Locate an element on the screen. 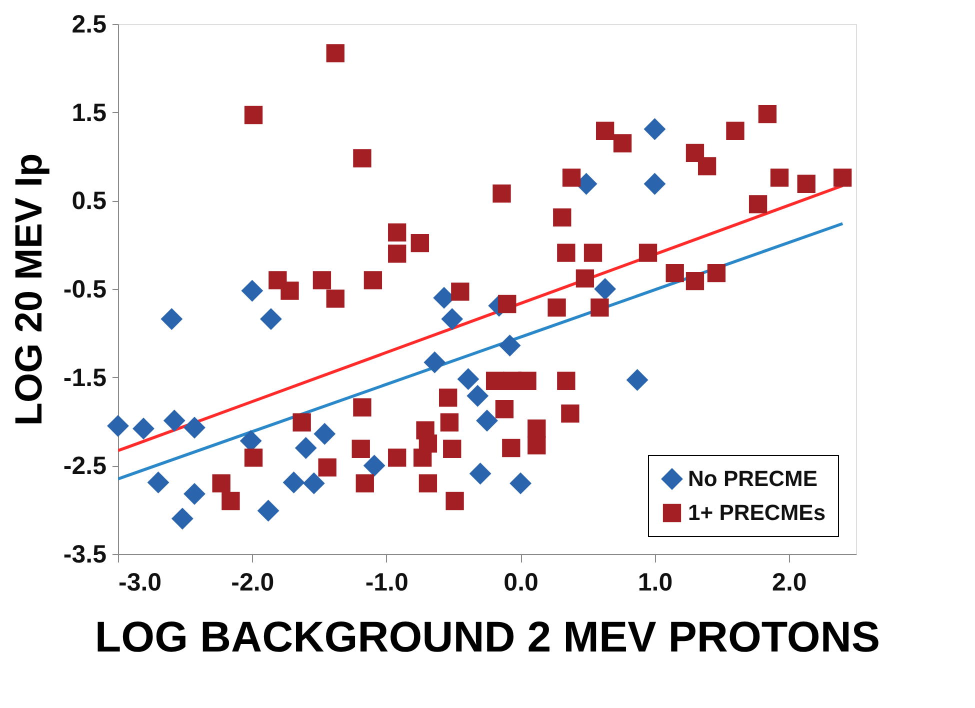 Image resolution: width=975 pixels, height=708 pixels. x-tick-label: 2.0 is located at coordinates (789, 582).